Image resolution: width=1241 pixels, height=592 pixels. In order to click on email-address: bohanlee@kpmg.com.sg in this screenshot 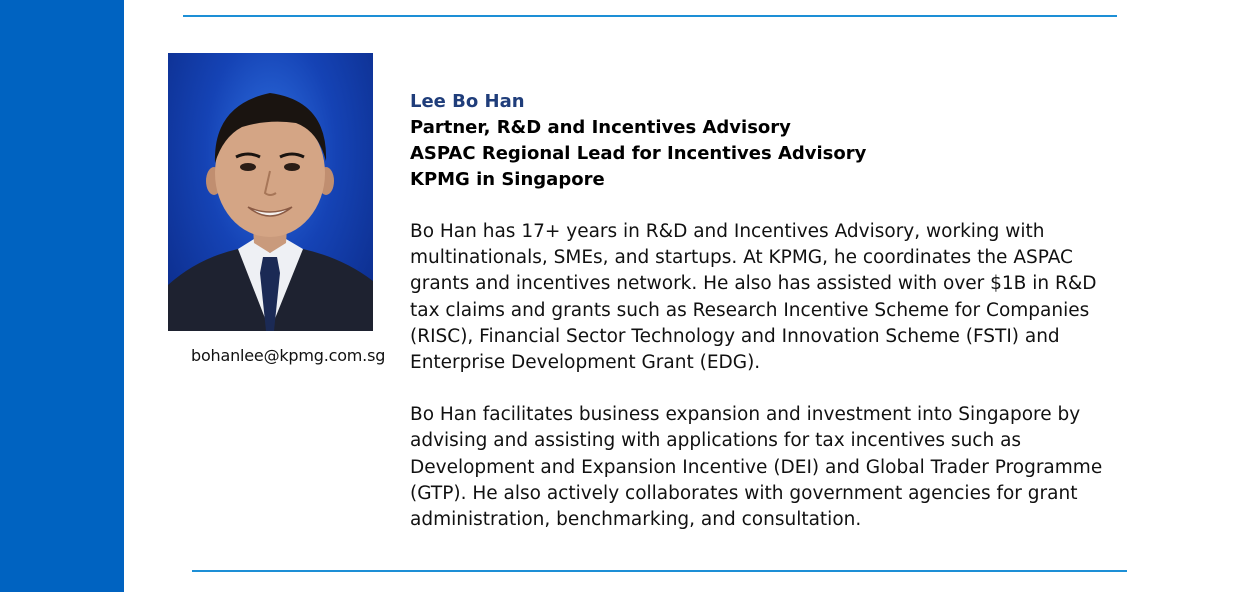, I will do `click(288, 355)`.